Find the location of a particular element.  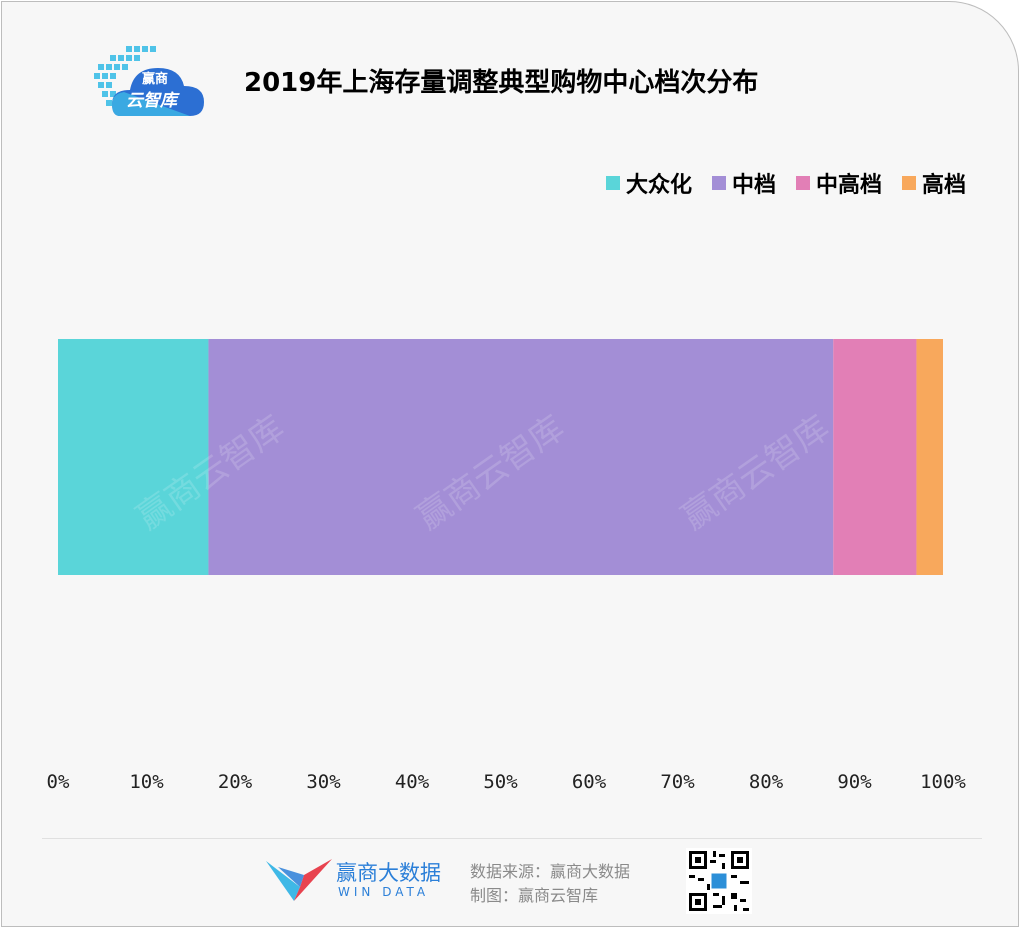

legend-item-mid: 中档 is located at coordinates (743, 183).